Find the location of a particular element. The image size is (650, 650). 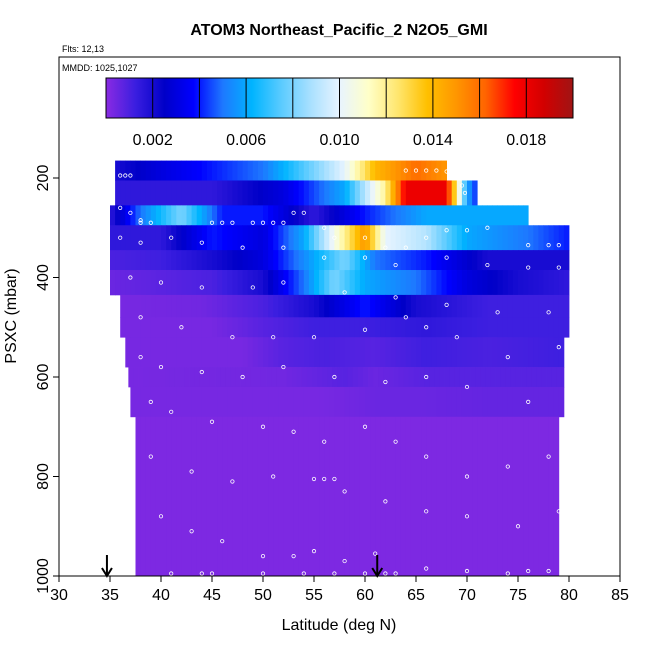

x-tick-label: 35 is located at coordinates (110, 595).